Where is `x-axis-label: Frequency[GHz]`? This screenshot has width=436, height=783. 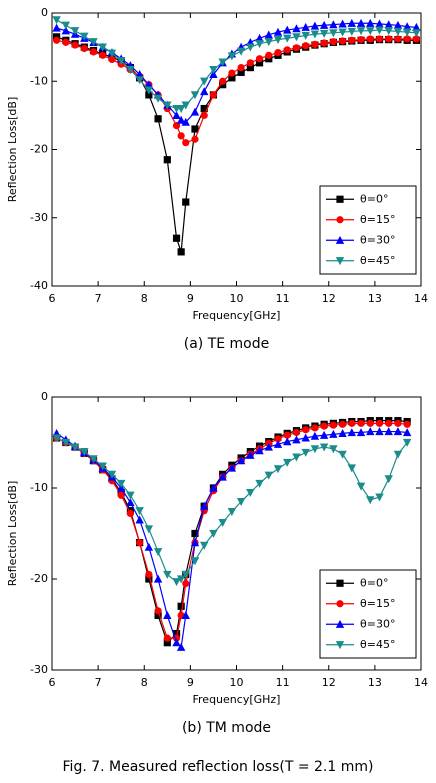
x-axis-label: Frequency[GHz] is located at coordinates (237, 315).